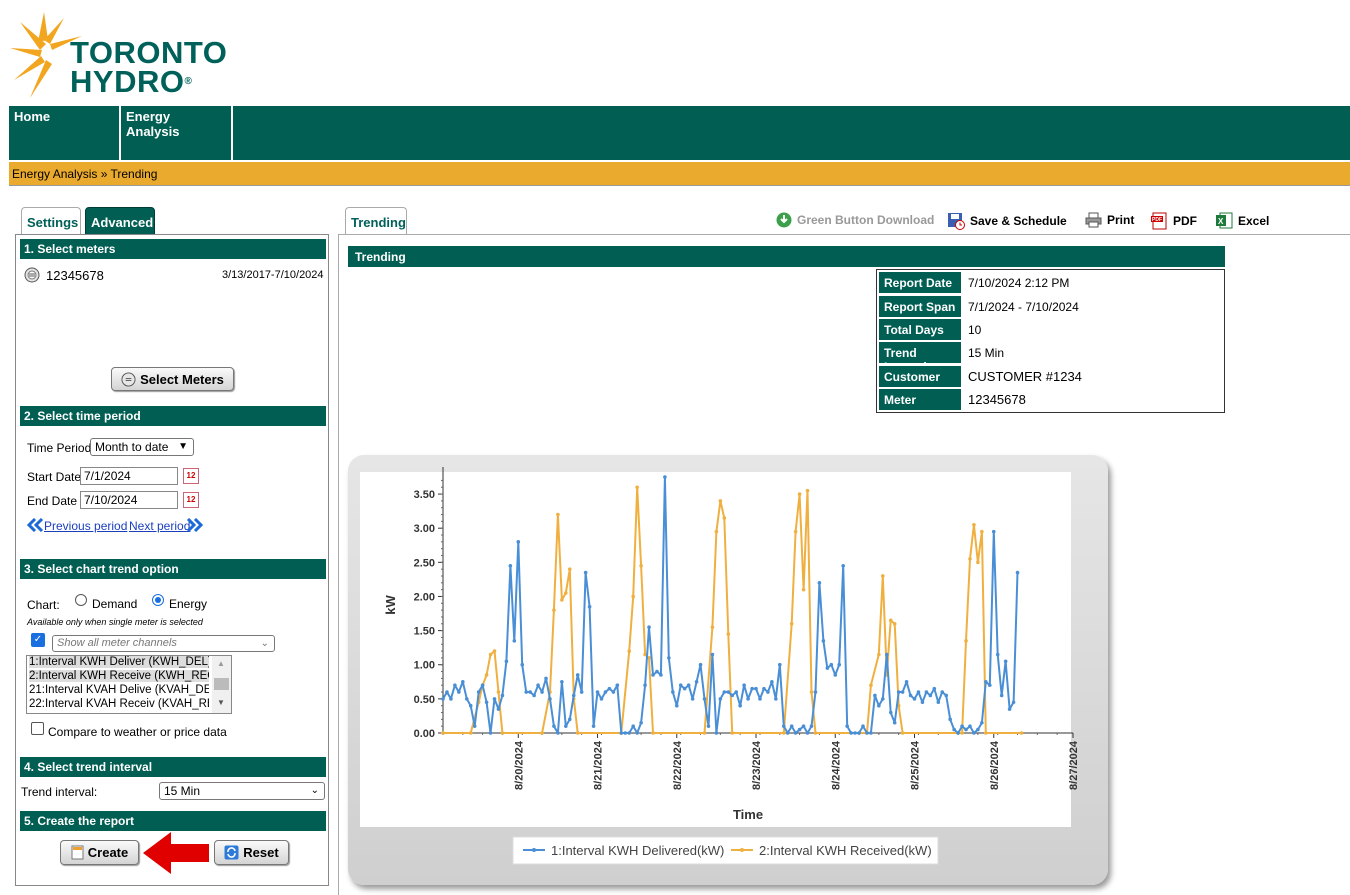 Image resolution: width=1350 pixels, height=895 pixels. Describe the element at coordinates (37, 728) in the screenshot. I see `compare-weather-checkbox` at that location.